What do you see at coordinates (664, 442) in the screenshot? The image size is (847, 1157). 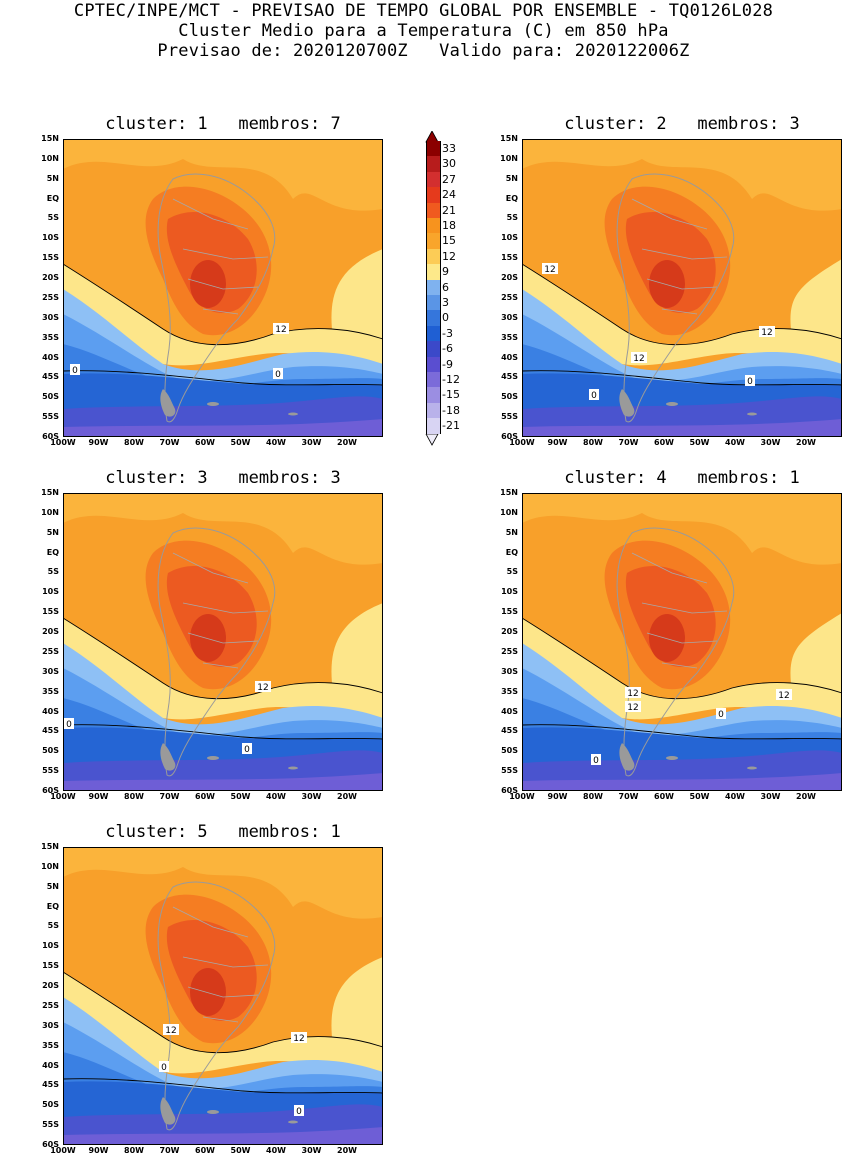 I see `longitude-tick-label: 60W` at bounding box center [664, 442].